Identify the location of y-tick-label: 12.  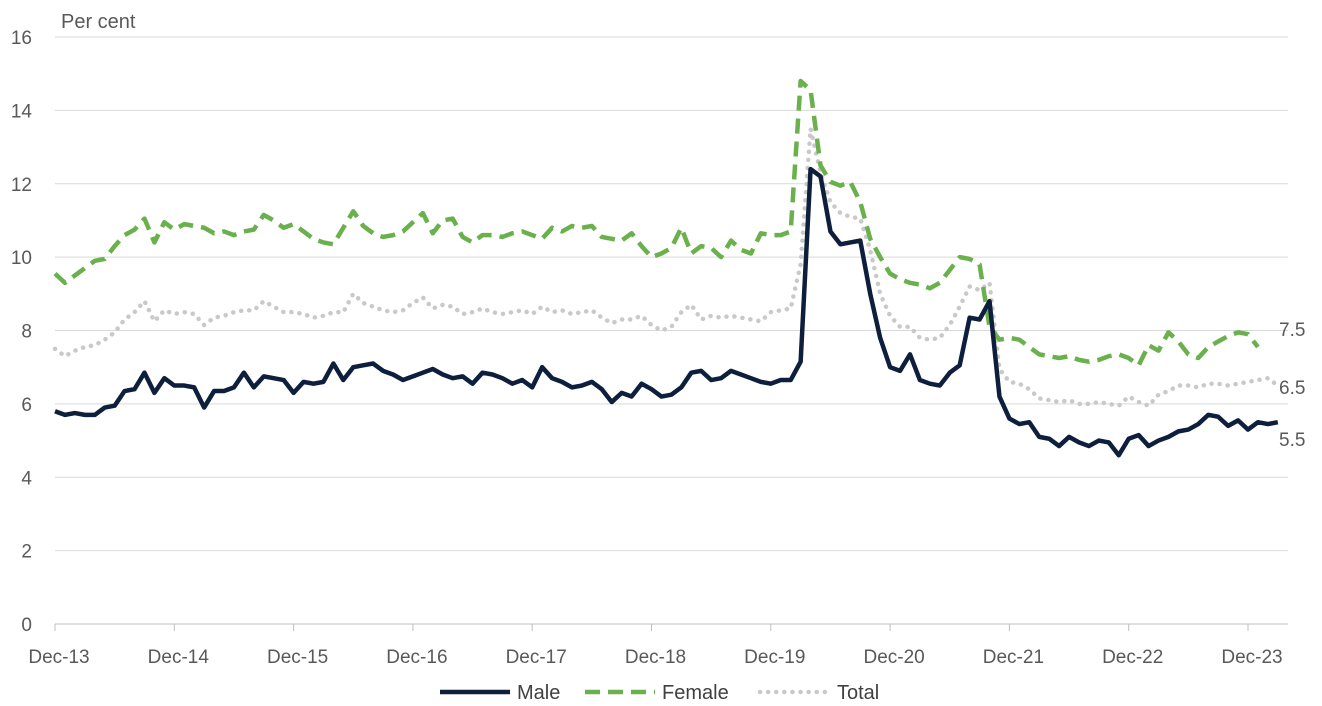
(21, 185).